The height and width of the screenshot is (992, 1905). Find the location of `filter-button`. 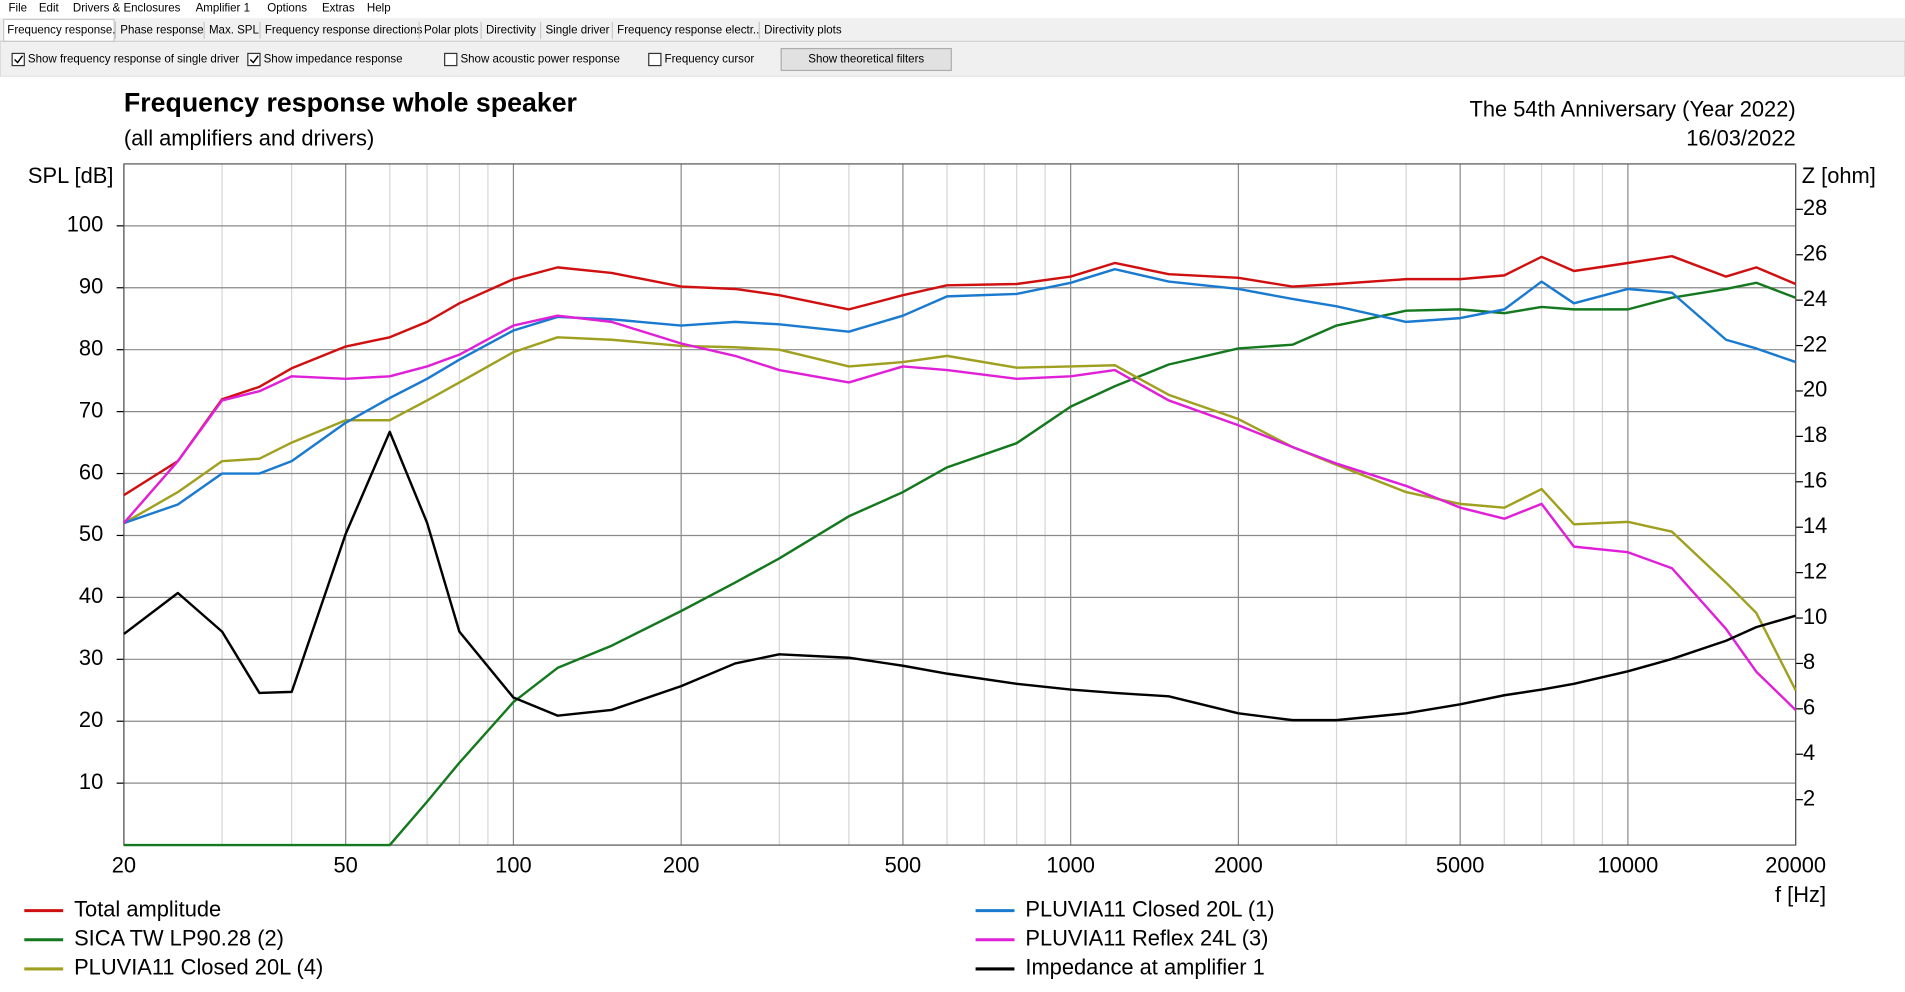

filter-button is located at coordinates (866, 59).